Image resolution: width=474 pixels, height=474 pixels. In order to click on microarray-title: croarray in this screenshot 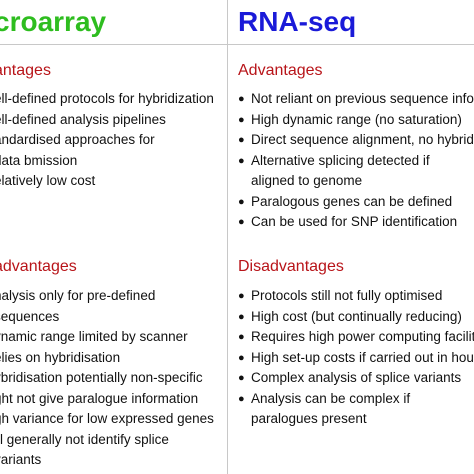, I will do `click(53, 21)`.